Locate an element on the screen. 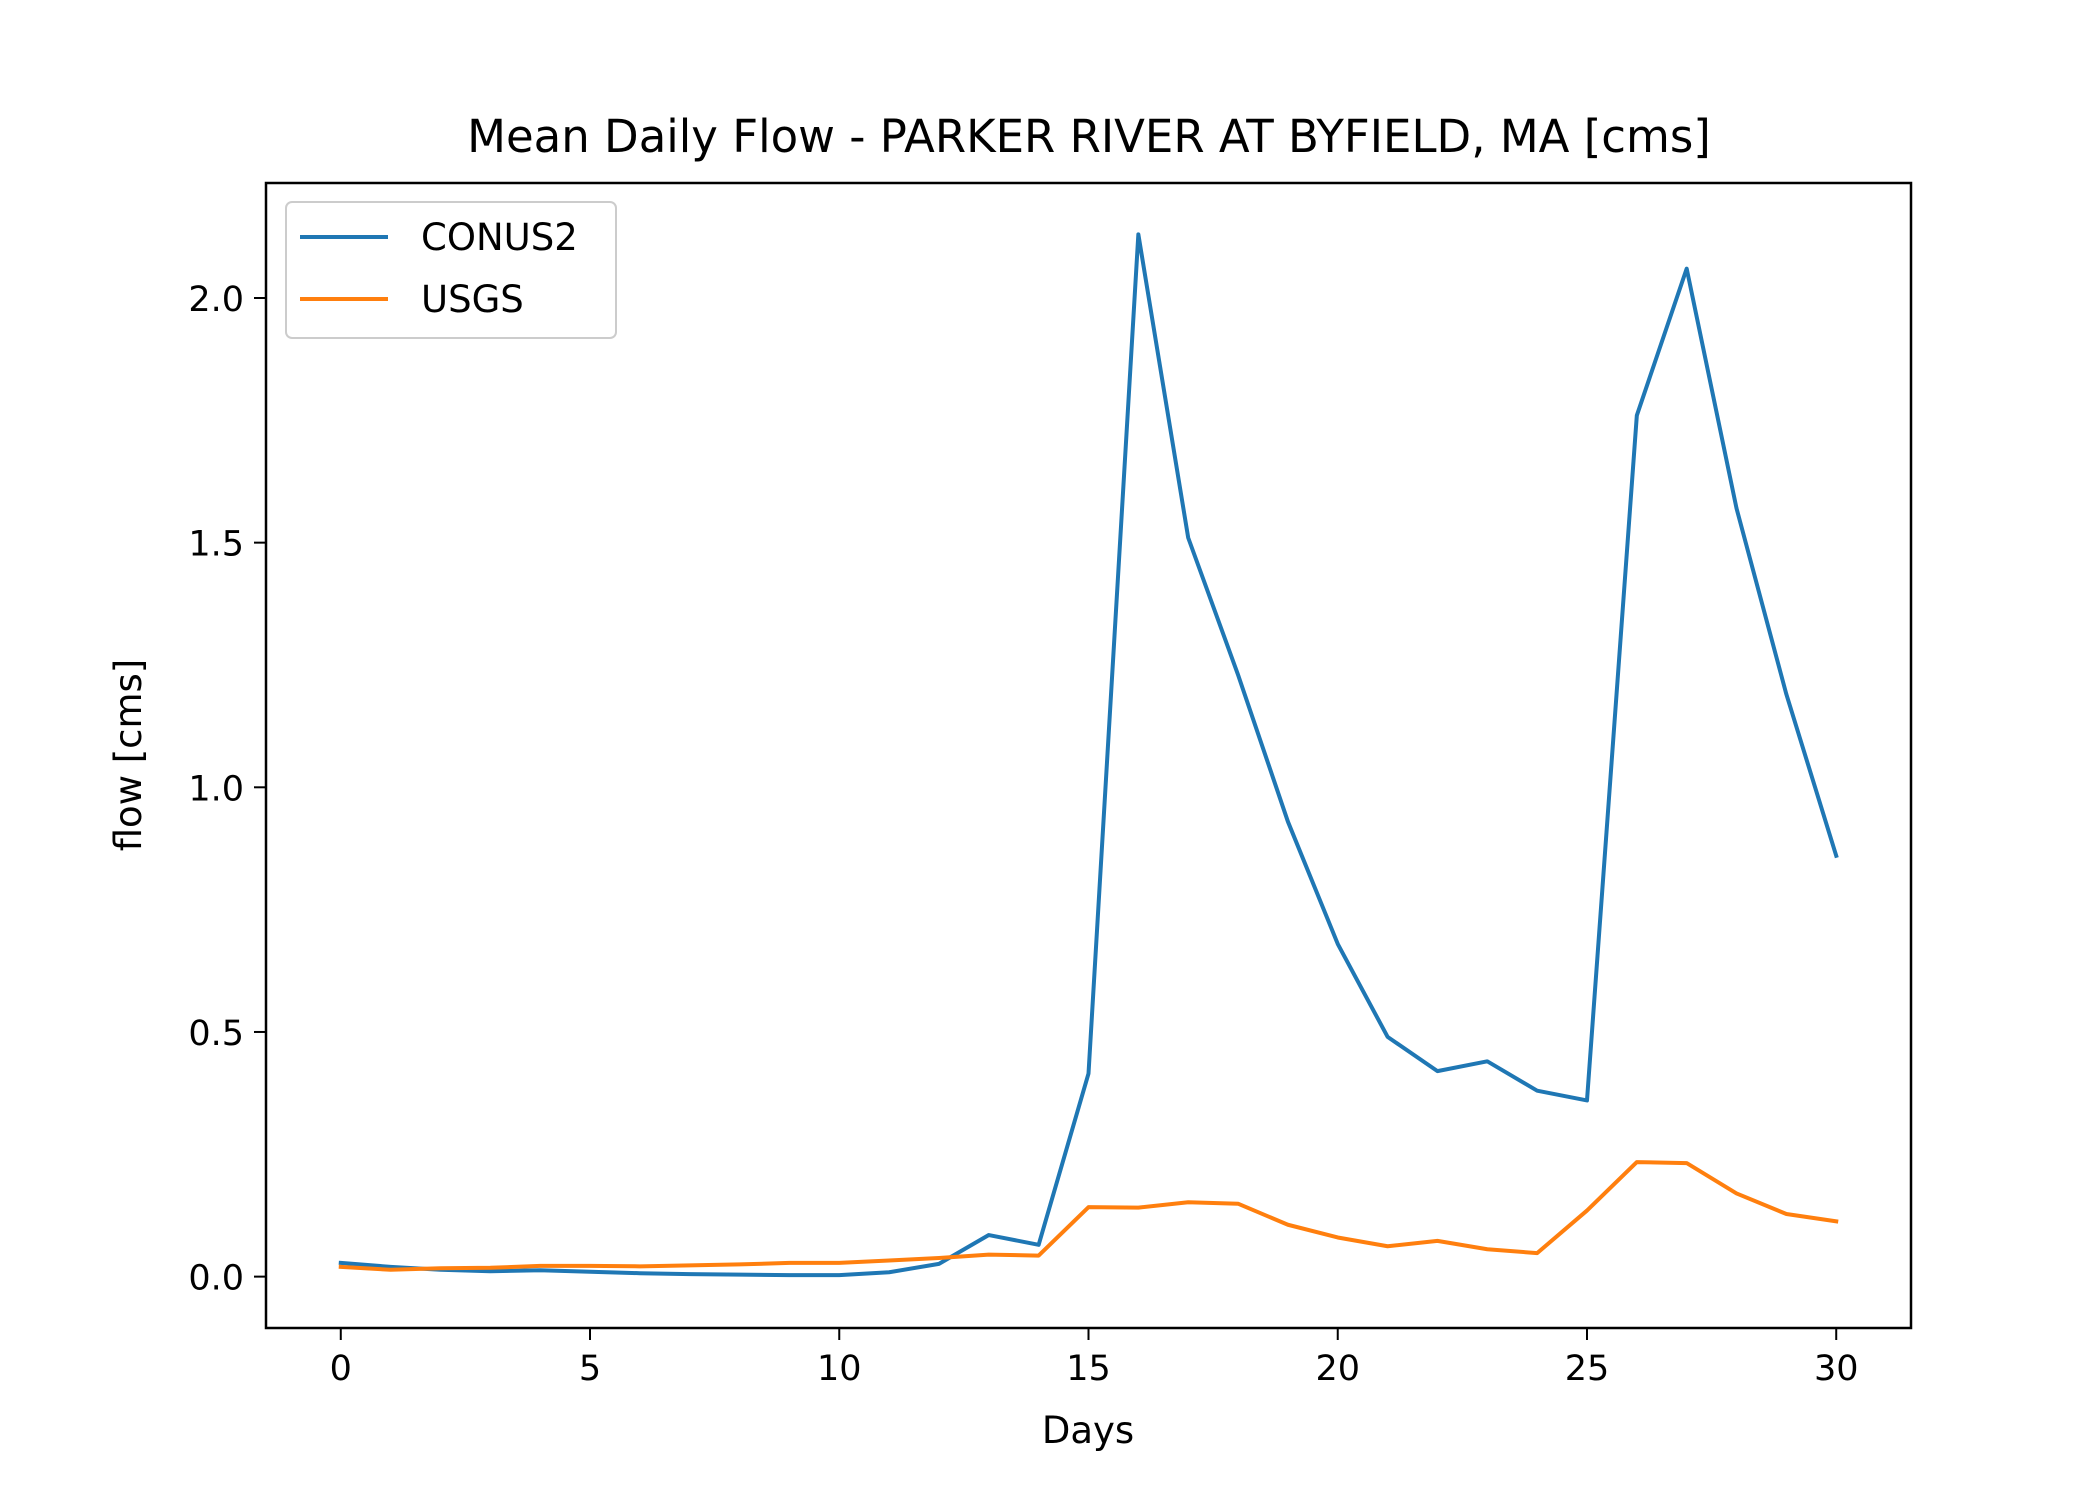 The height and width of the screenshot is (1504, 2100). y-axis-label: flow [cms] is located at coordinates (128, 755).